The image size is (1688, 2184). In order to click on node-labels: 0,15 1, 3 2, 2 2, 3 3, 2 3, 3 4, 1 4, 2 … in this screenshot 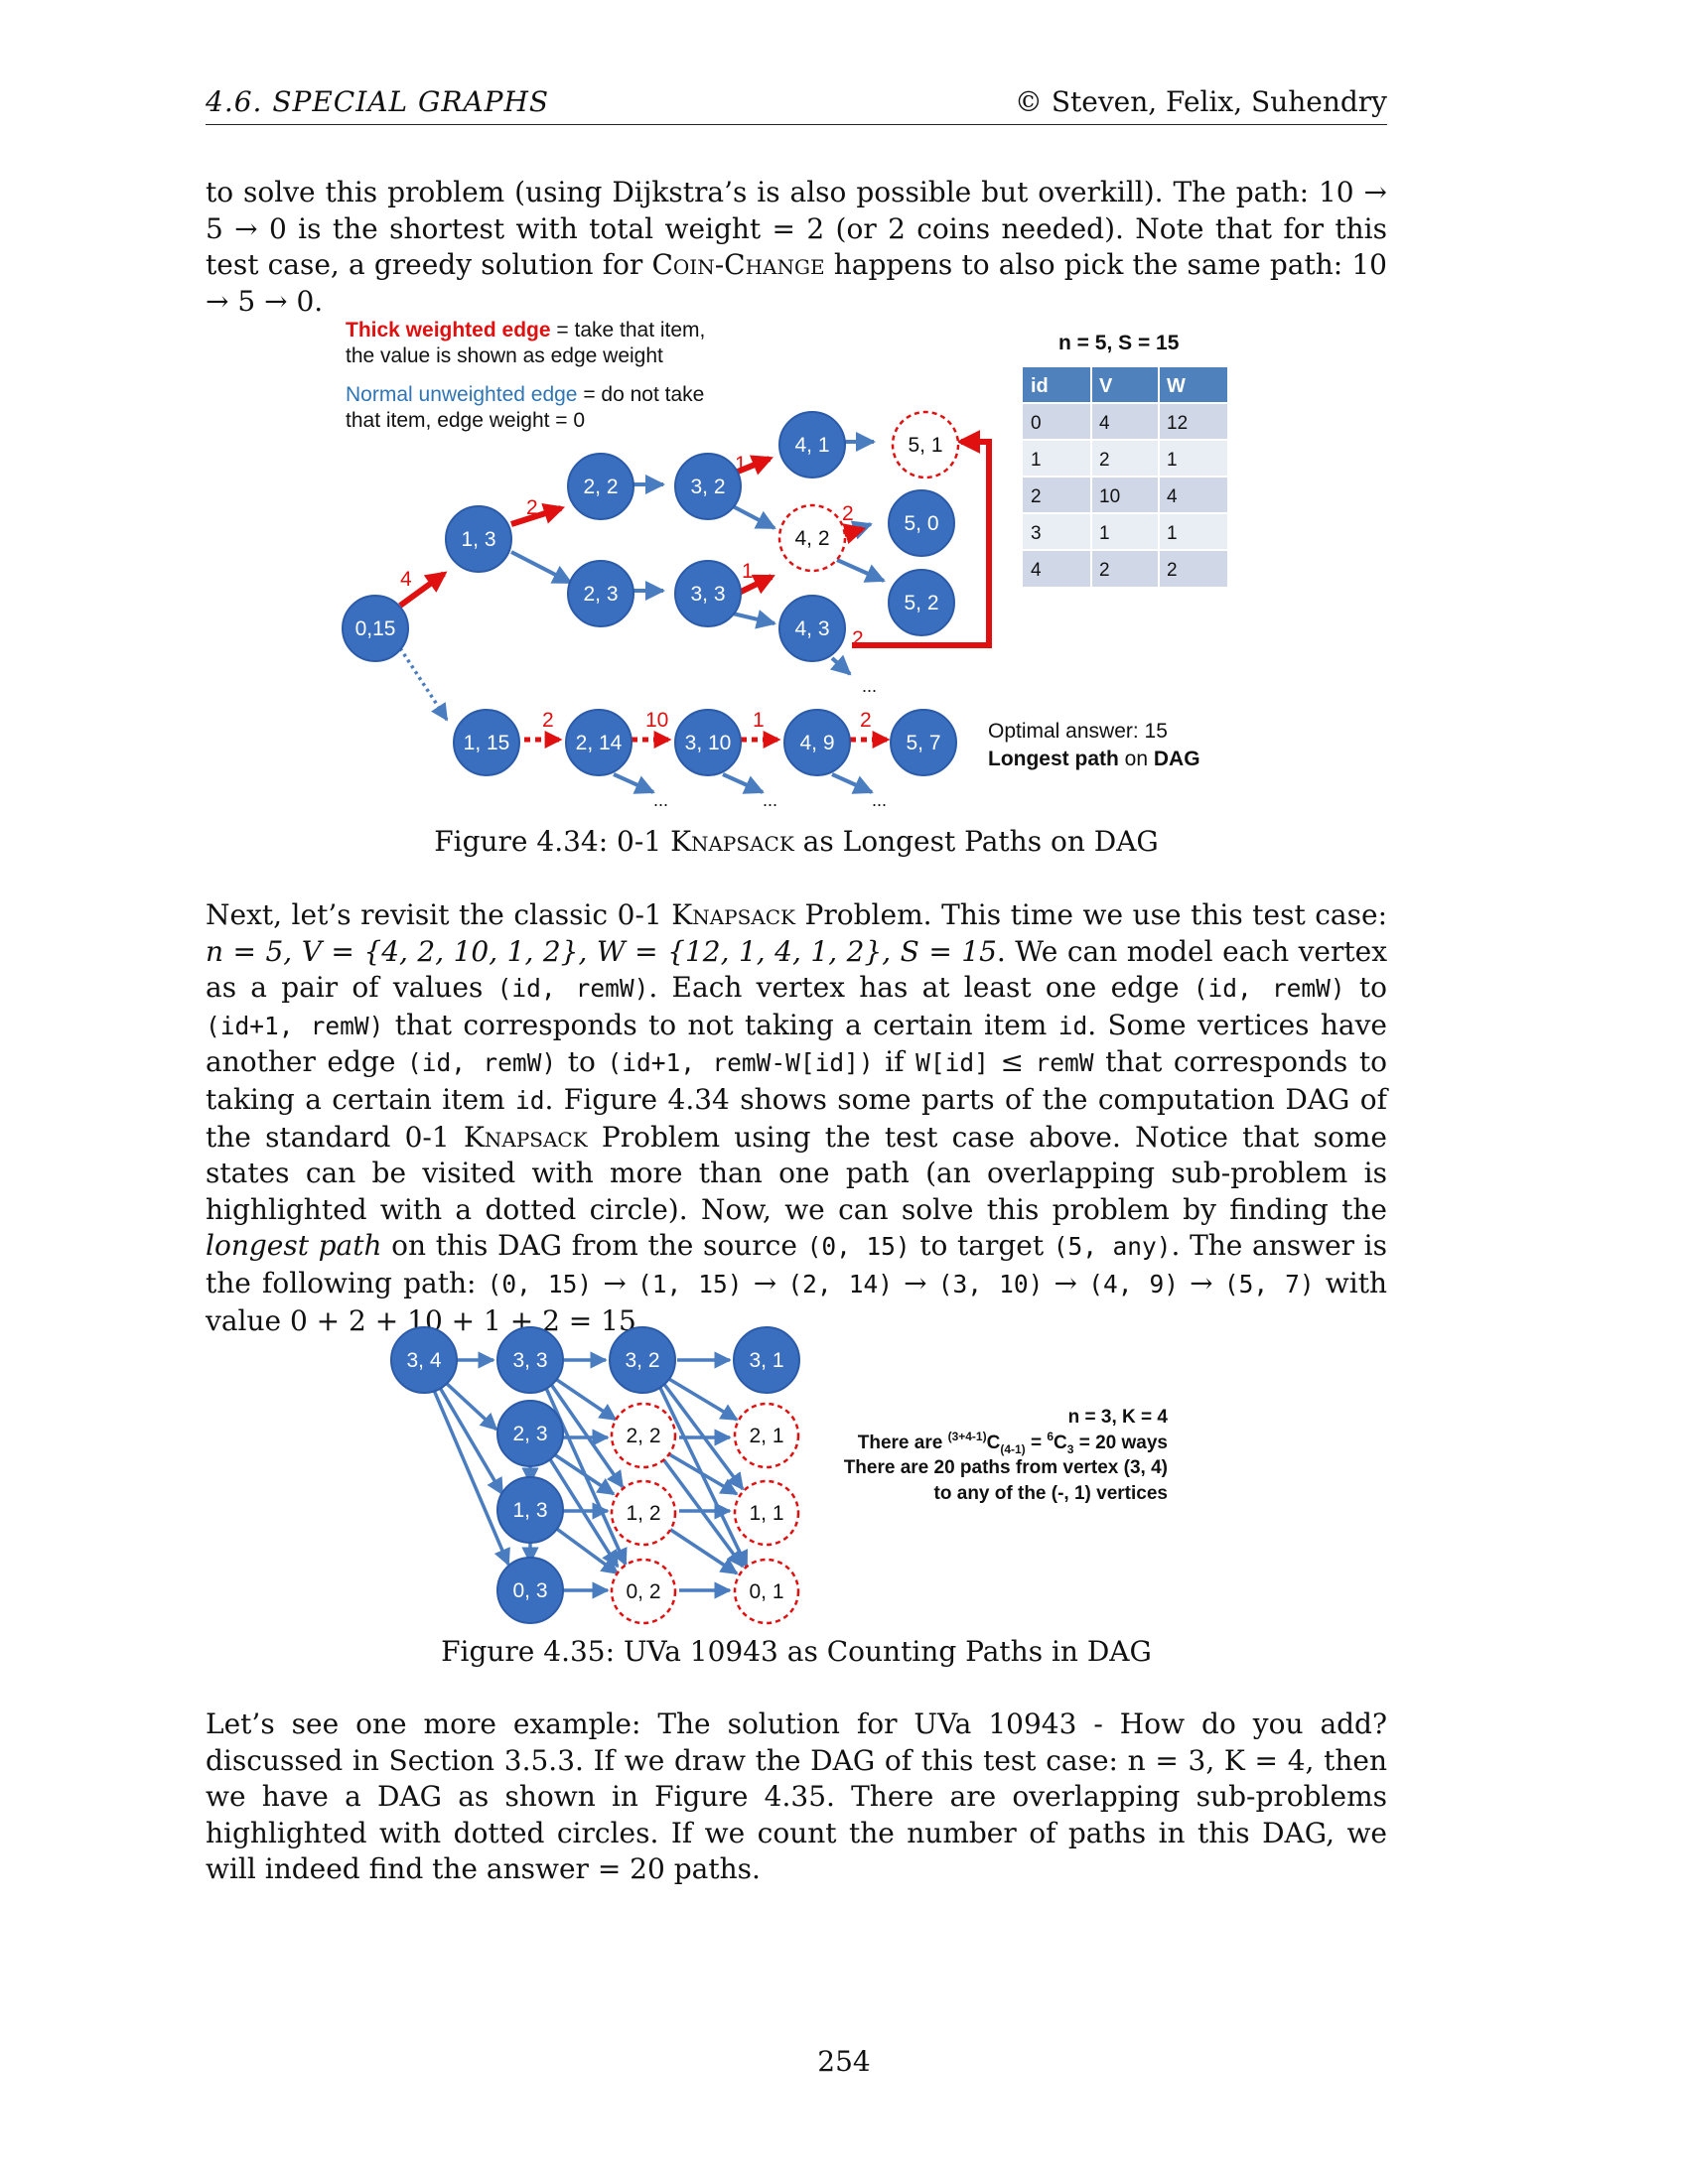, I will do `click(649, 594)`.